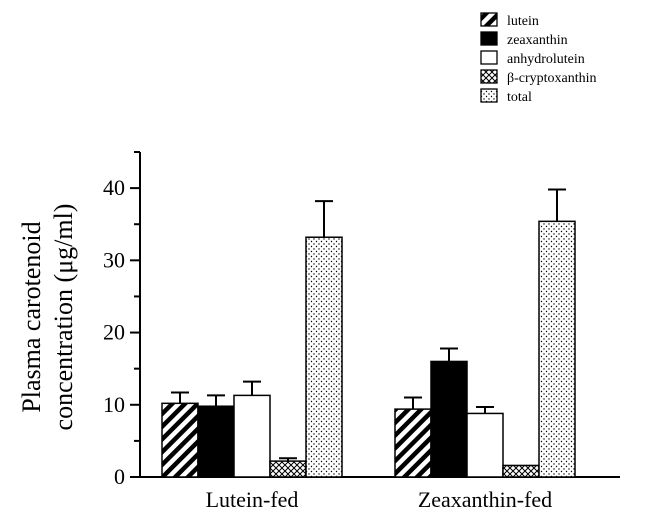  I want to click on legend-label: lutein, so click(523, 21).